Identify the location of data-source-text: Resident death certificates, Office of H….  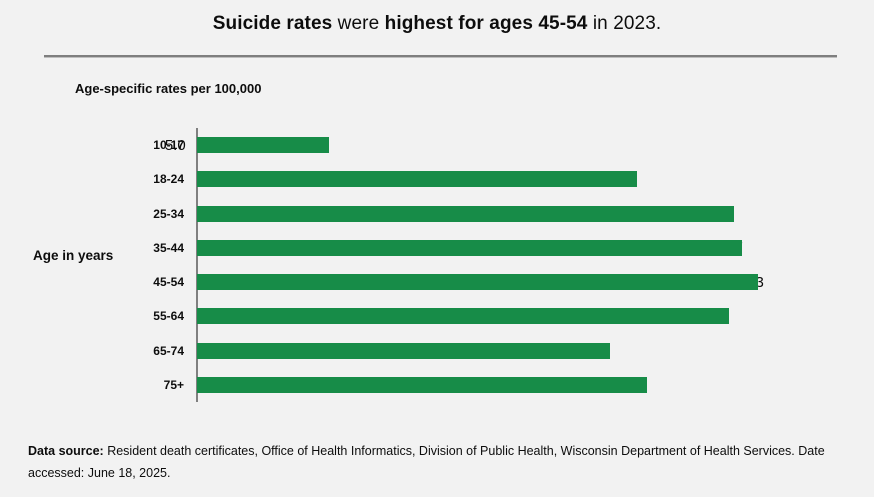
(426, 462).